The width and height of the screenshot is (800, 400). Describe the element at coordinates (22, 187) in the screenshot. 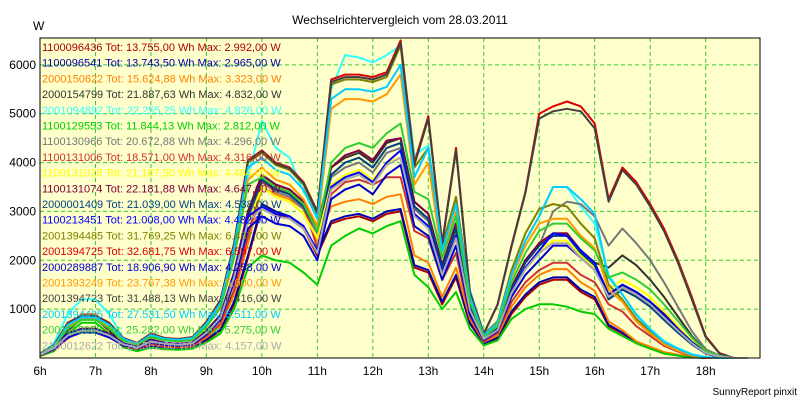

I see `y-axis-ticks: 1000 2000 3000 4000 5000 6000` at that location.